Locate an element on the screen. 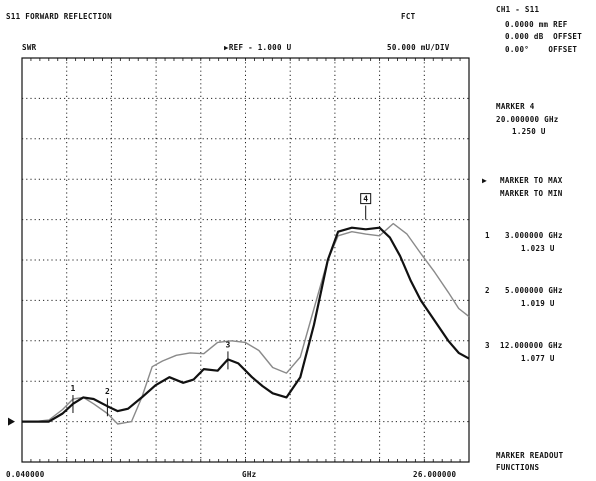 The width and height of the screenshot is (596, 481). format-label: SWR is located at coordinates (29, 47).